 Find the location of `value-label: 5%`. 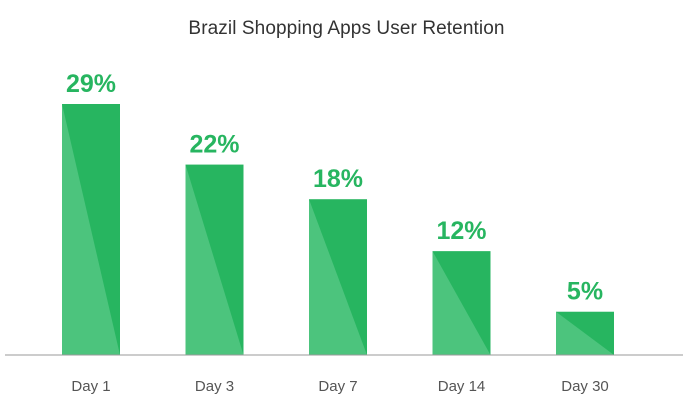

value-label: 5% is located at coordinates (585, 292).